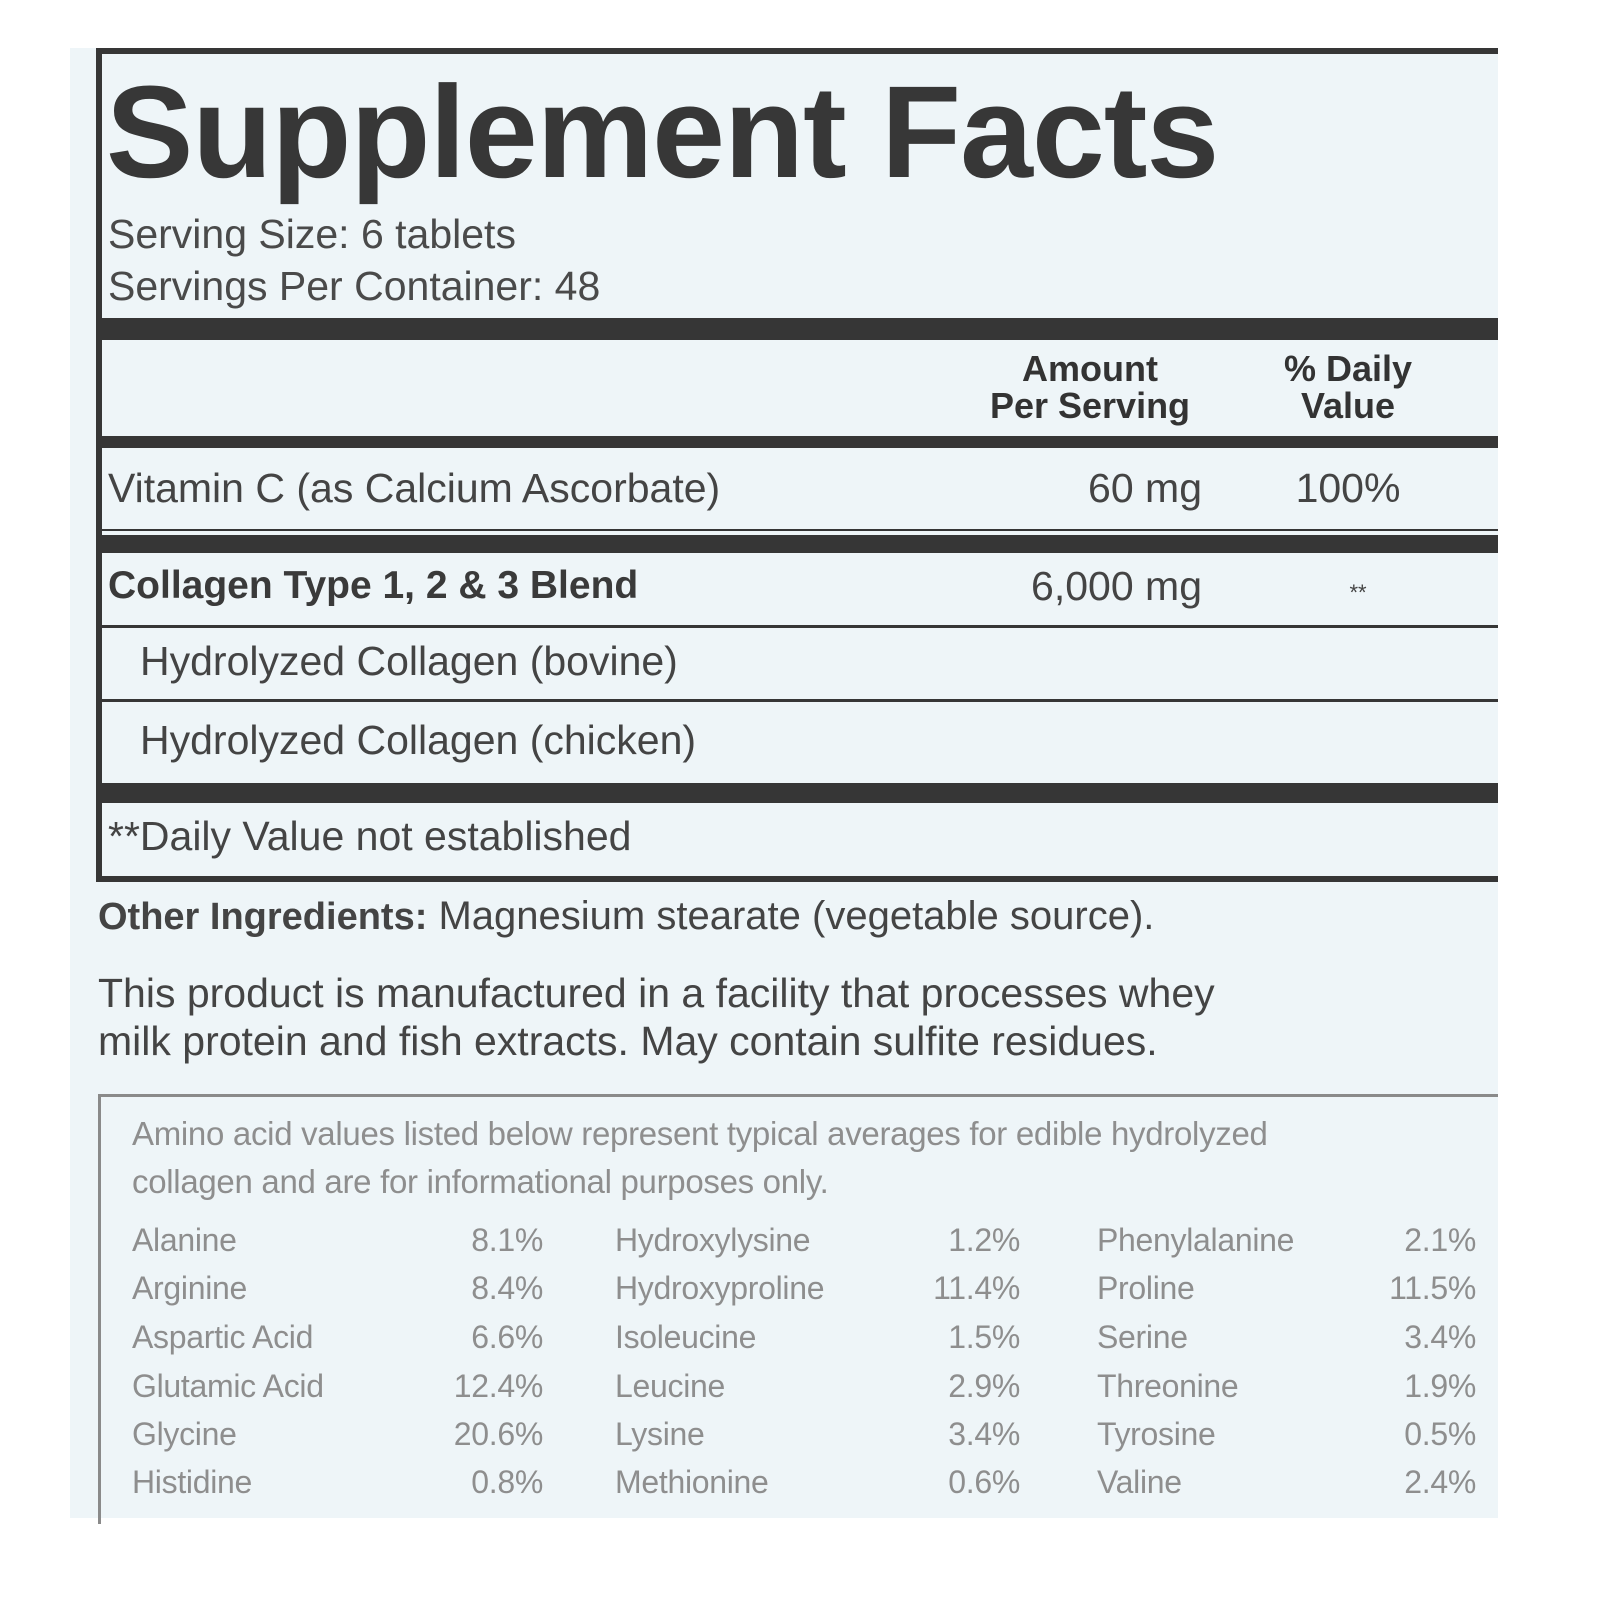  Describe the element at coordinates (976, 1288) in the screenshot. I see `amino-acid-value: 11.4%` at that location.